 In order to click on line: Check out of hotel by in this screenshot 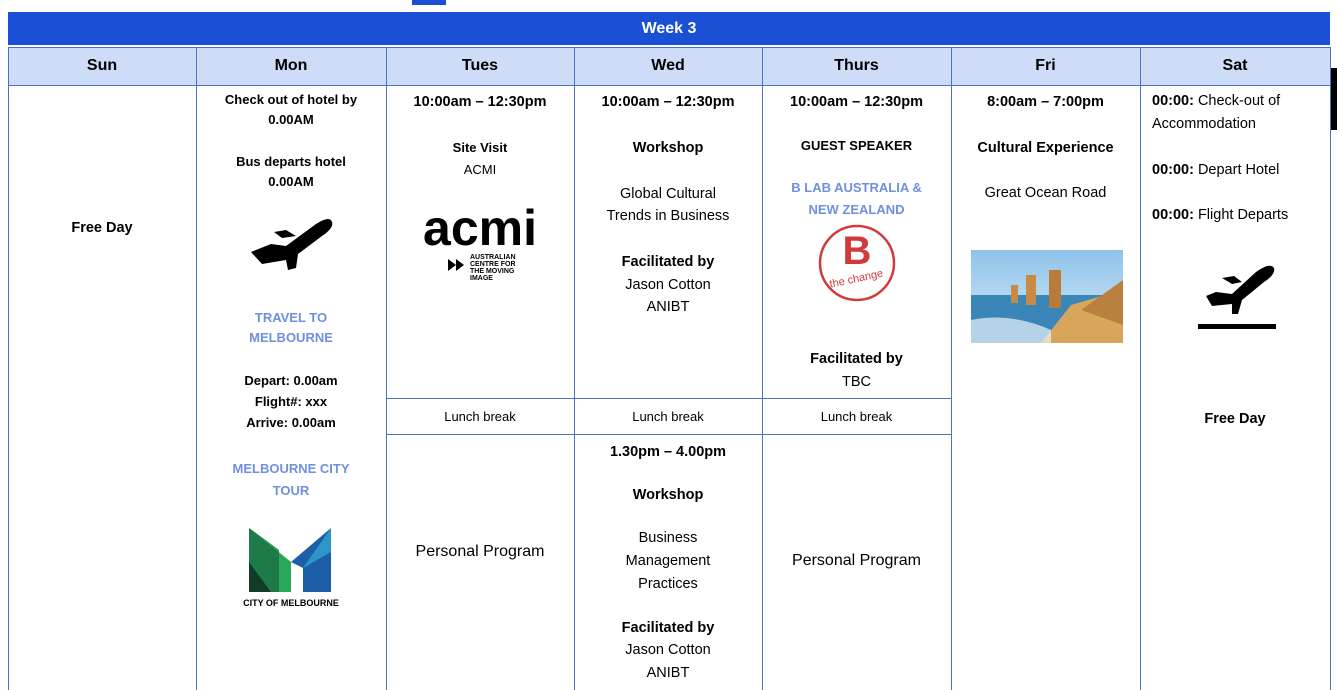, I will do `click(291, 99)`.